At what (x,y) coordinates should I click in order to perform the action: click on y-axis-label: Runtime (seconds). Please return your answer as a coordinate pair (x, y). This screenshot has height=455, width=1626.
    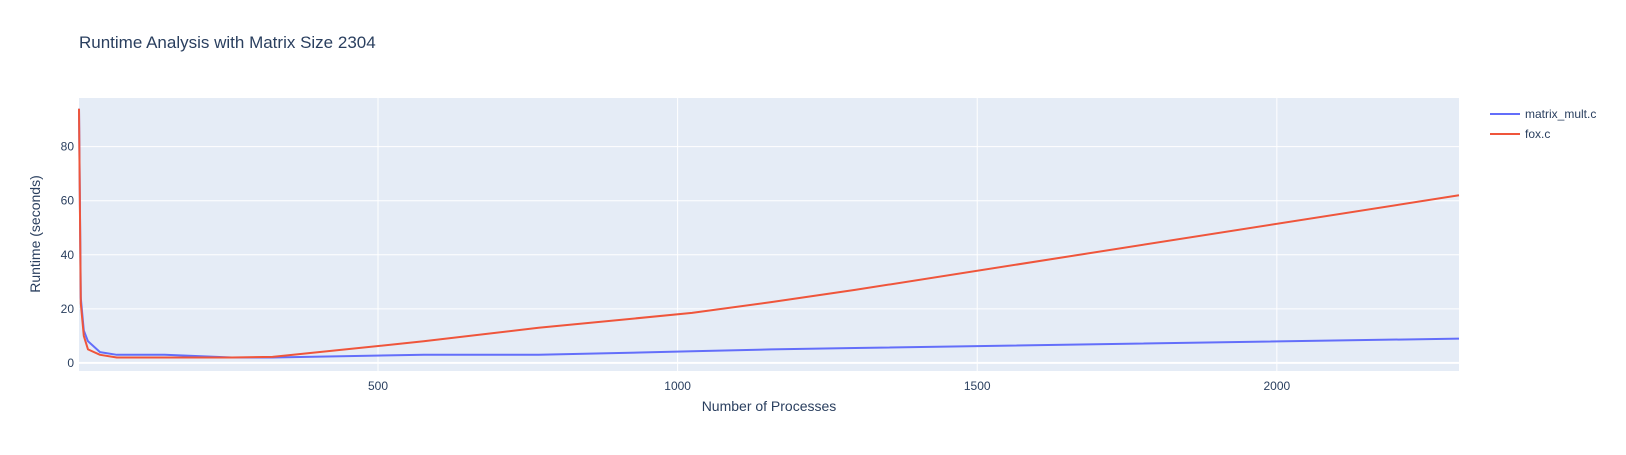
    Looking at the image, I should click on (35, 234).